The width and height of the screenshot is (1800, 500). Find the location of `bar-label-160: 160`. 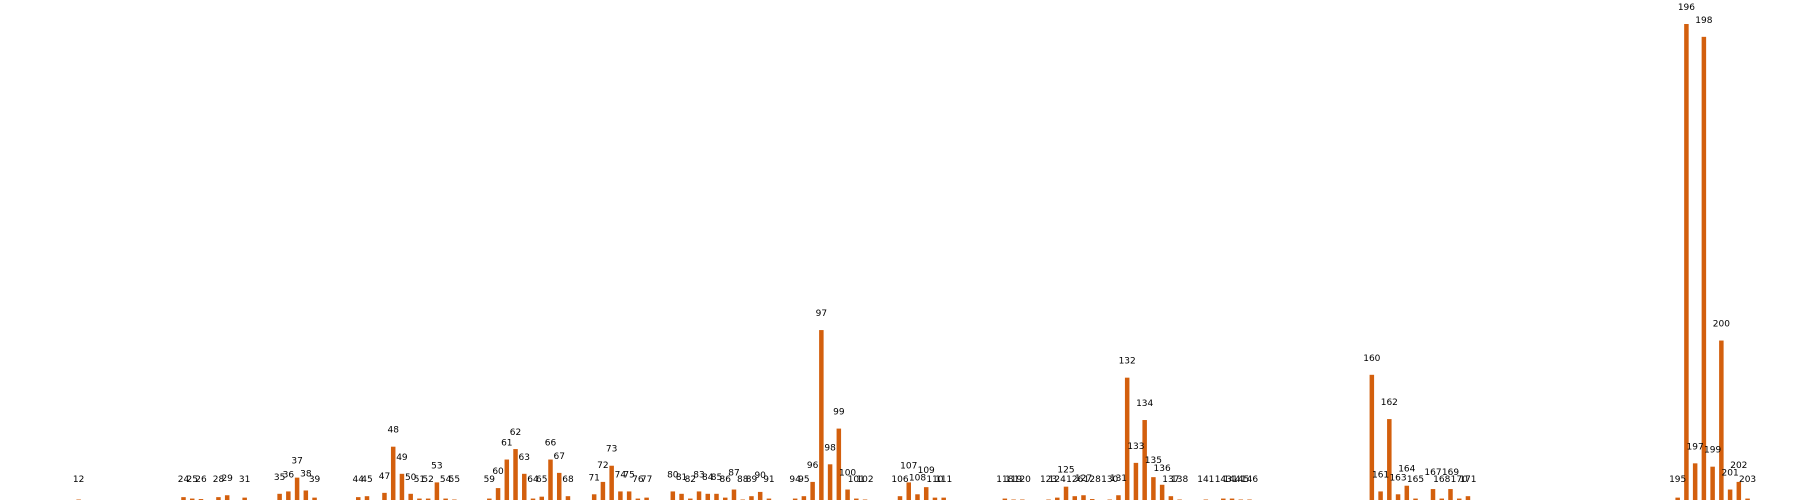

bar-label-160: 160 is located at coordinates (1371, 359).